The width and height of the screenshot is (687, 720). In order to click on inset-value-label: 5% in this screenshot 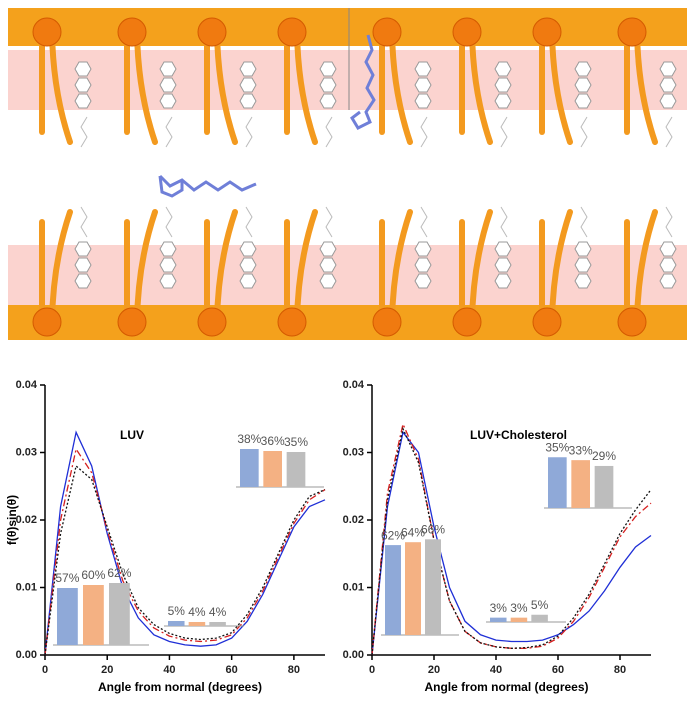, I will do `click(177, 611)`.